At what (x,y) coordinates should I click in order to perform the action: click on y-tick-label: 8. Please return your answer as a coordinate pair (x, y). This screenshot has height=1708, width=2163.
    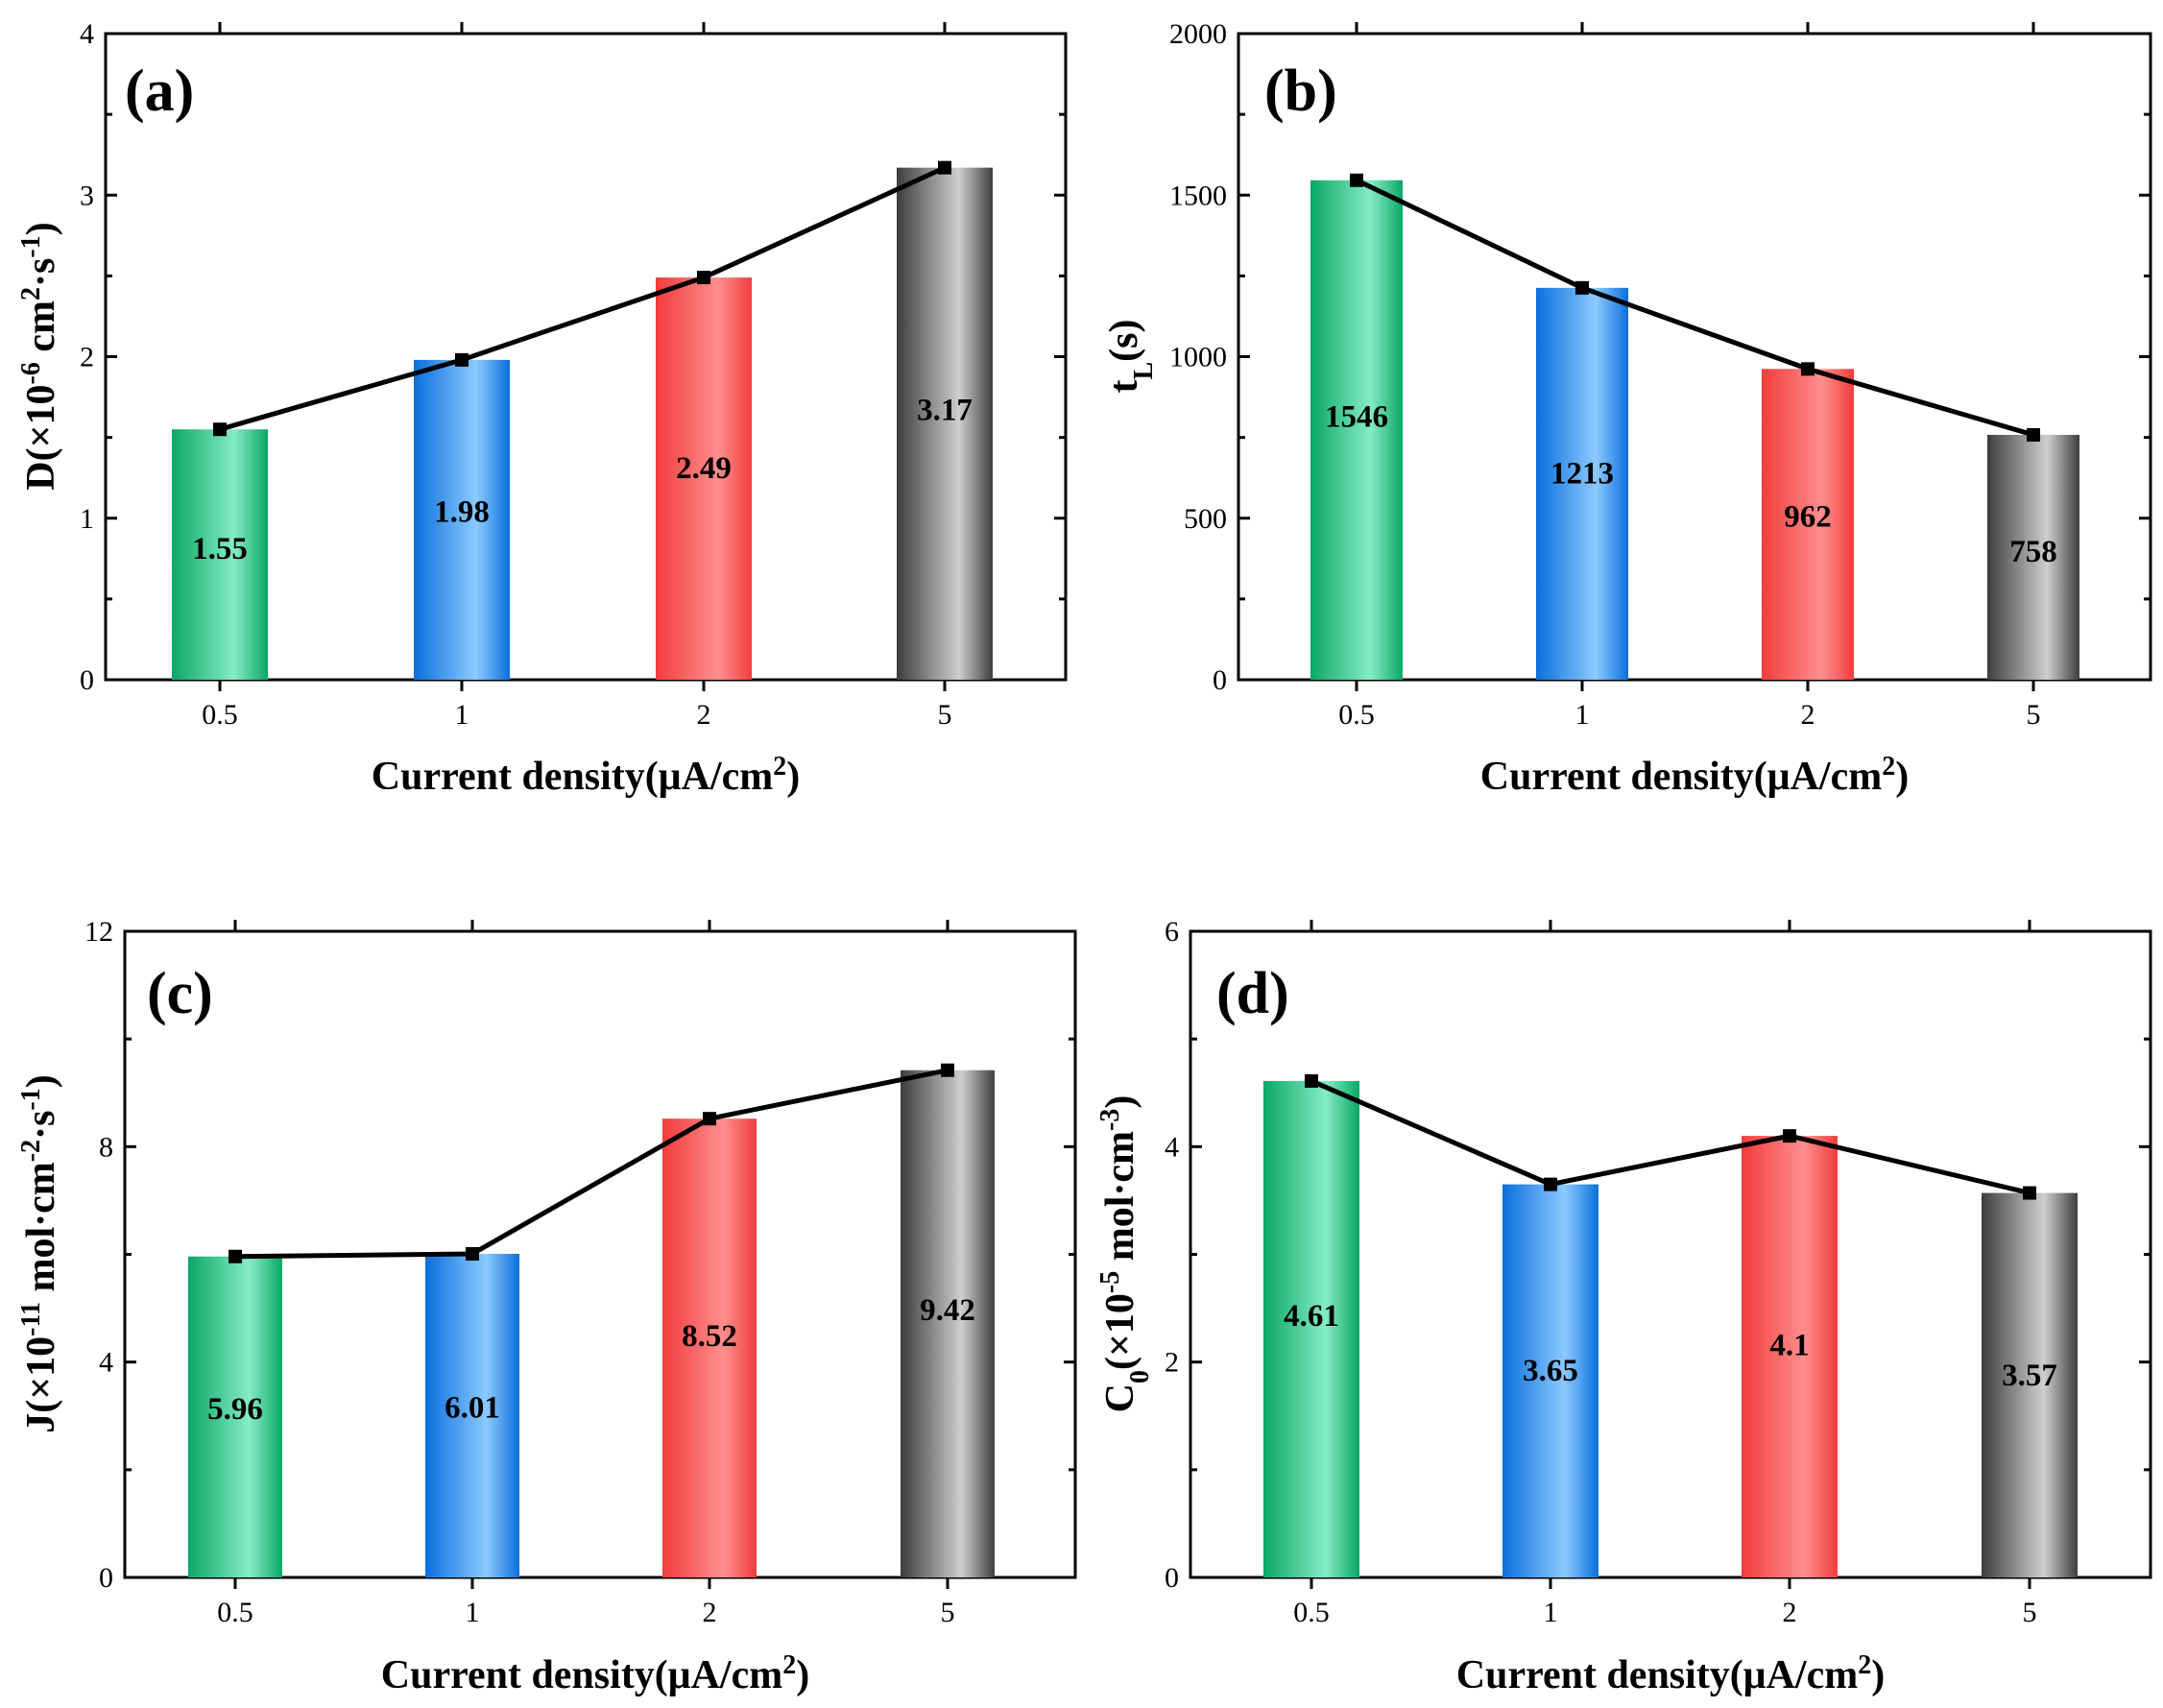
    Looking at the image, I should click on (106, 1147).